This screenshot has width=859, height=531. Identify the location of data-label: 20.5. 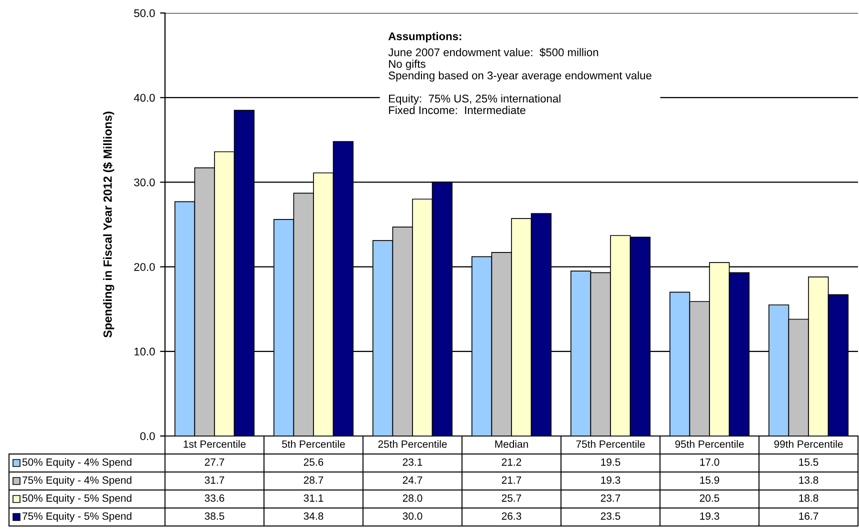
(710, 498).